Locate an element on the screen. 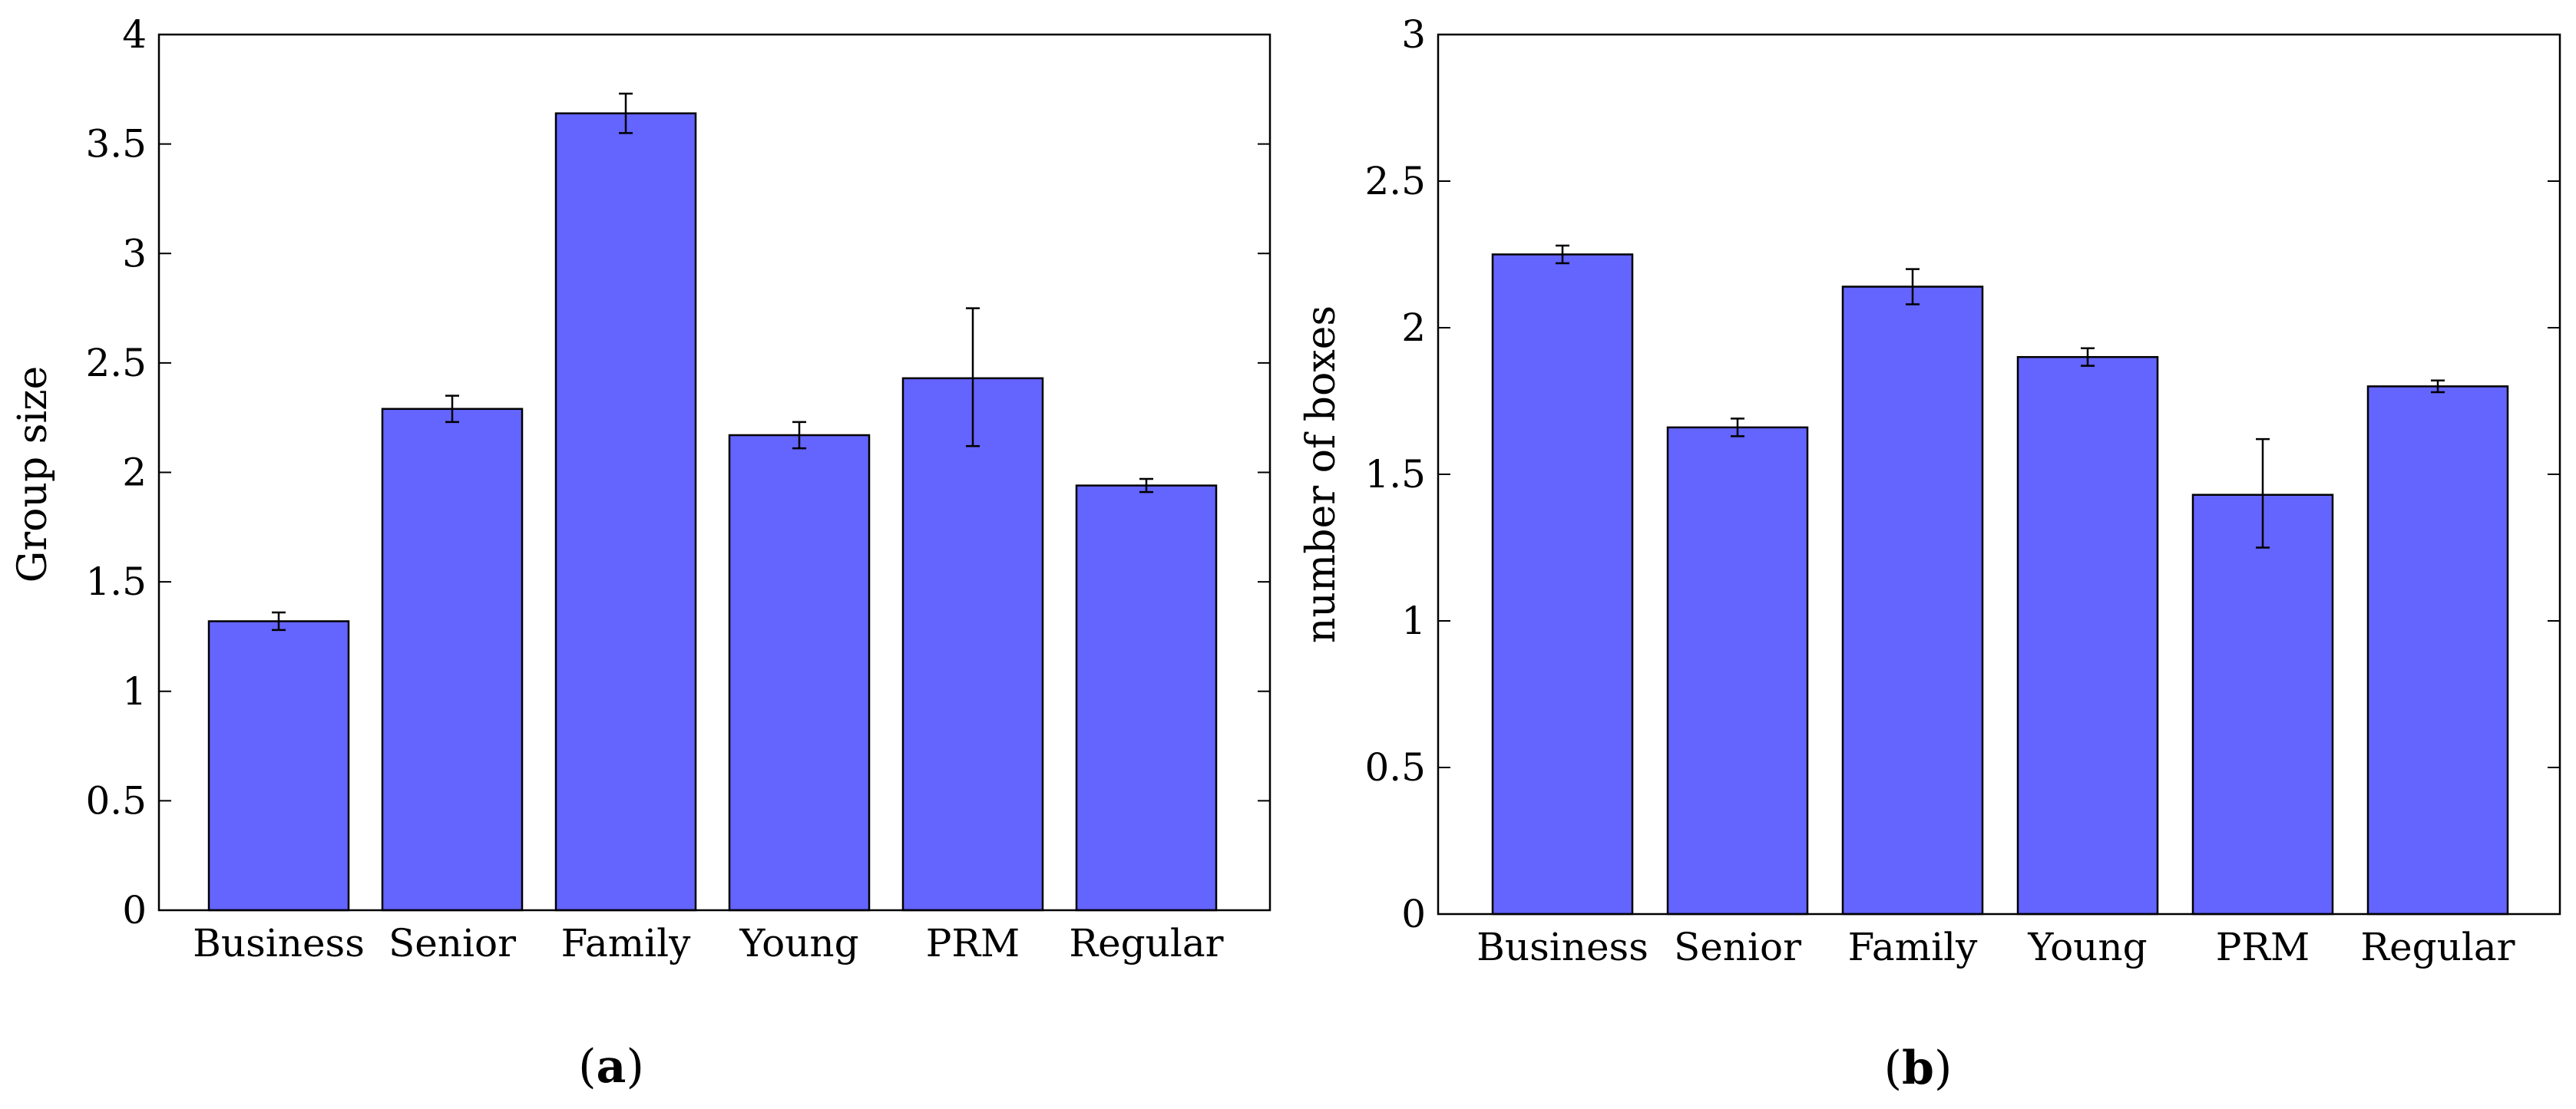  caption-letter: a is located at coordinates (612, 1067).